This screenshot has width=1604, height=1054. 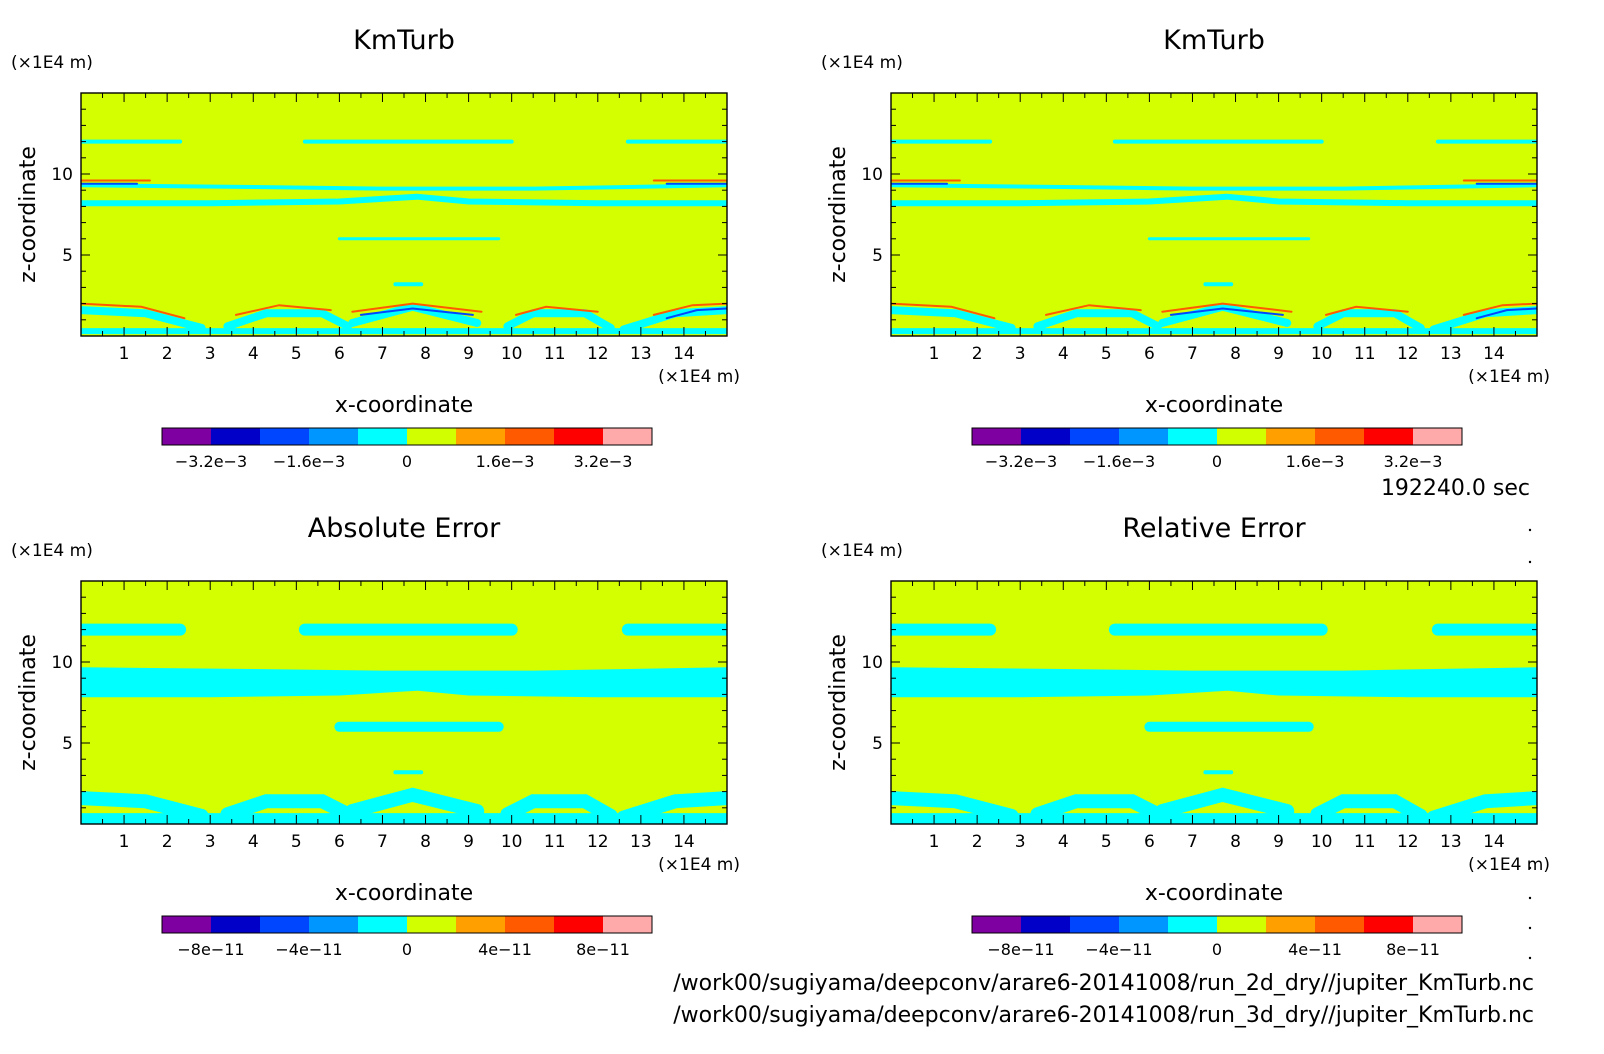 What do you see at coordinates (1315, 461) in the screenshot?
I see `colorbar-tick-label: 1.6e−3` at bounding box center [1315, 461].